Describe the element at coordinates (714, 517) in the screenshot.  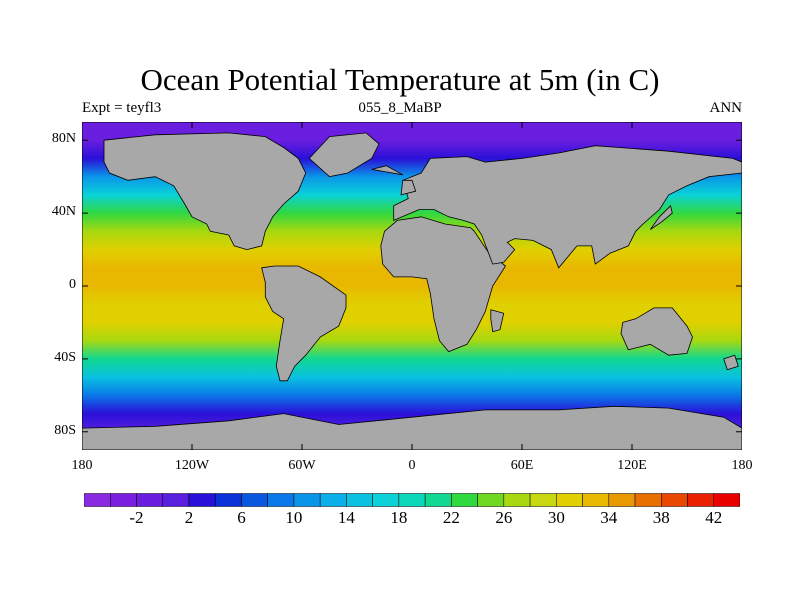
I see `colorbar-label: 42` at that location.